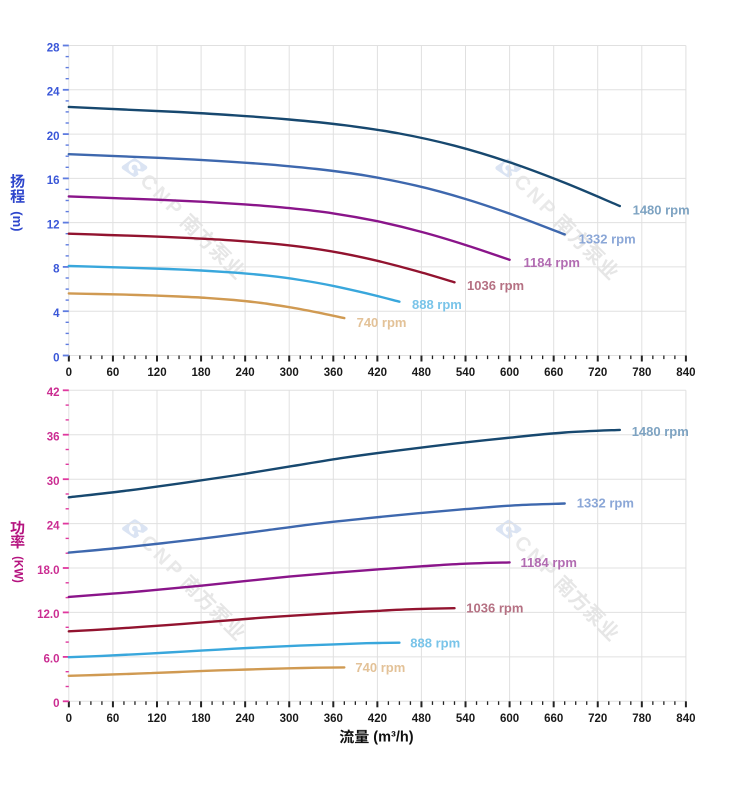 Image resolution: width=752 pixels, height=802 pixels. I want to click on svg-text: (m³/h), so click(393, 738).